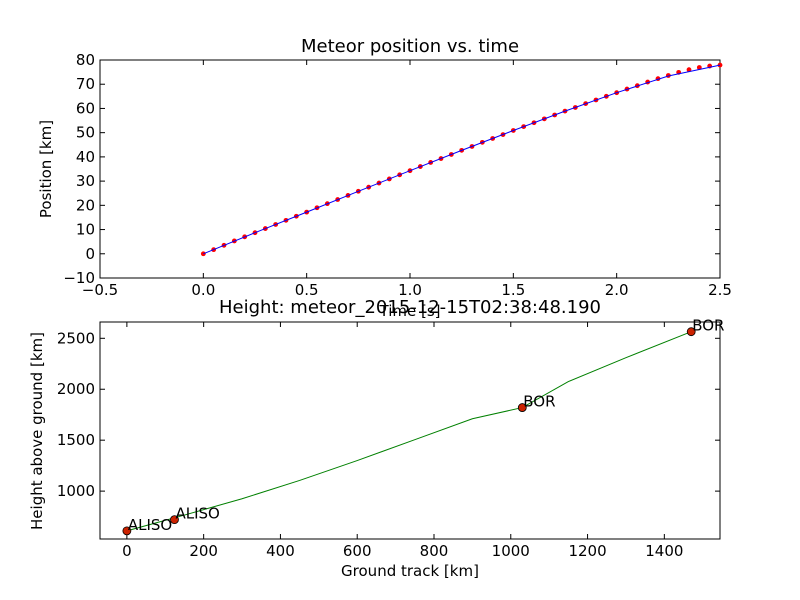  I want to click on position-chart-title: Meteor position vs. time, so click(410, 46).